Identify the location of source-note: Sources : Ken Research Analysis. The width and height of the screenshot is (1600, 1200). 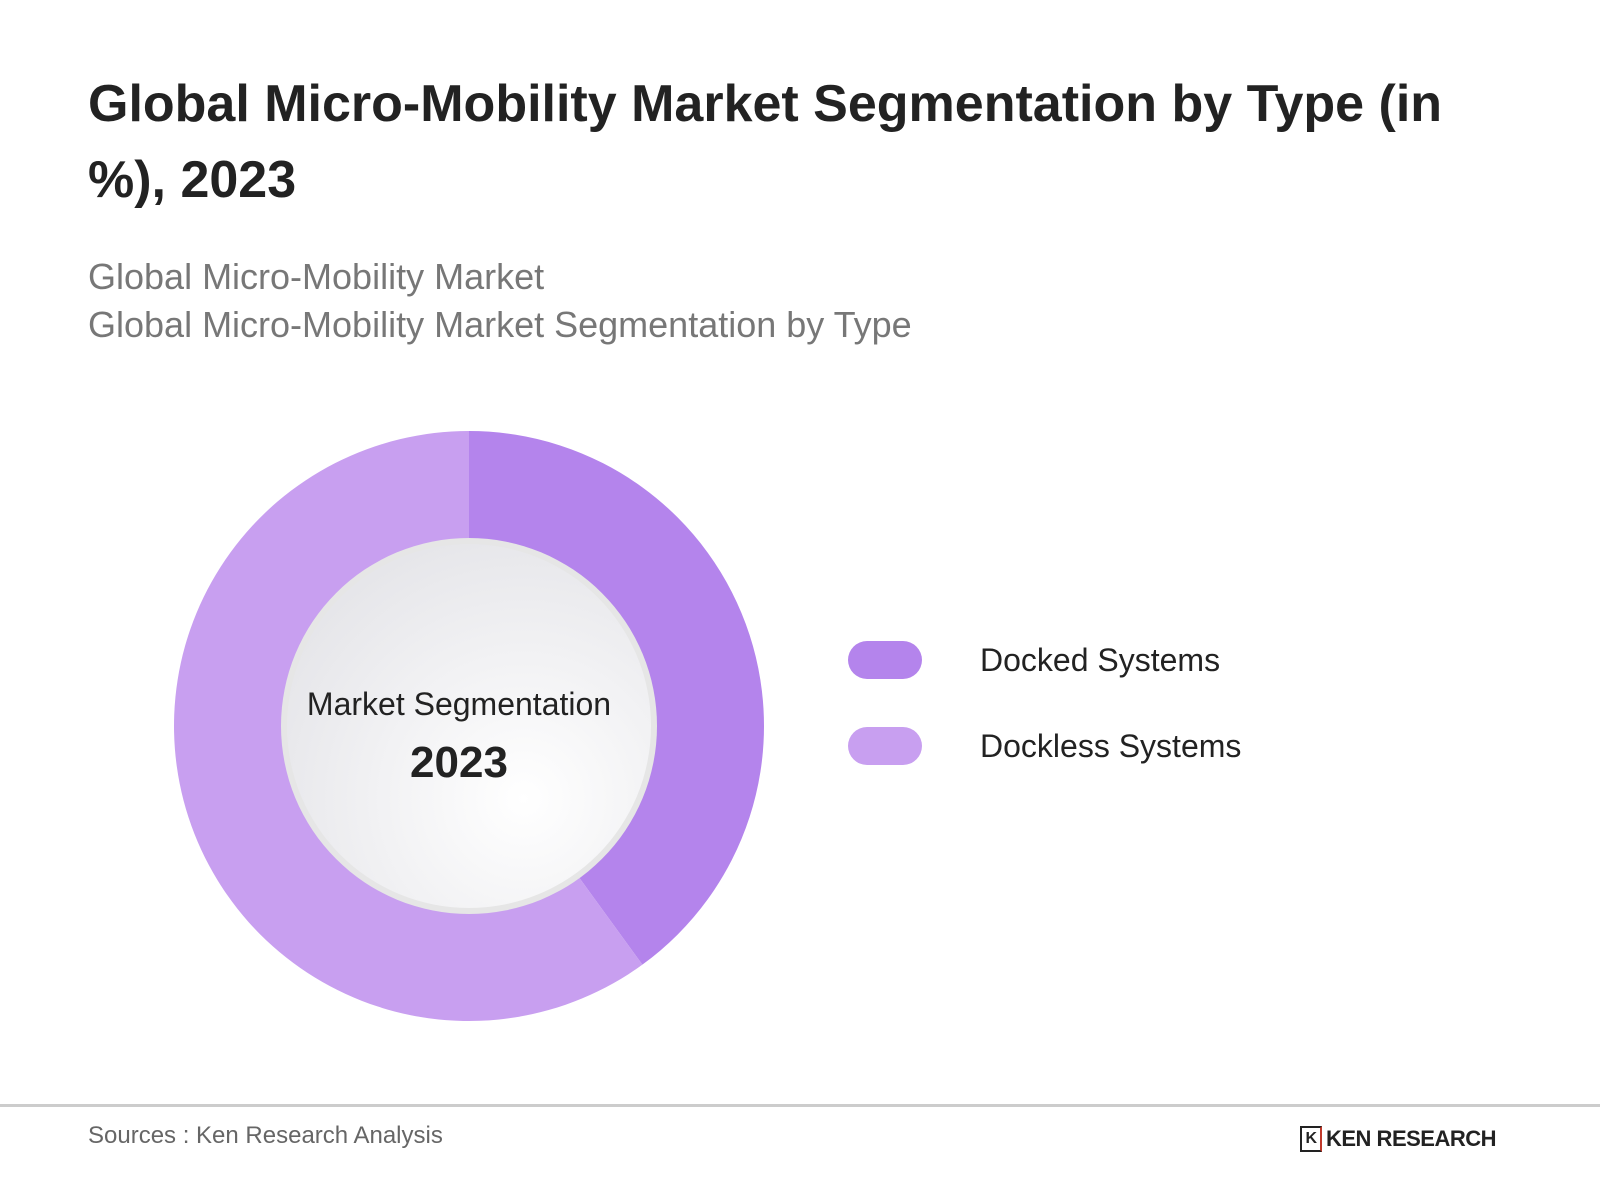
(265, 1135).